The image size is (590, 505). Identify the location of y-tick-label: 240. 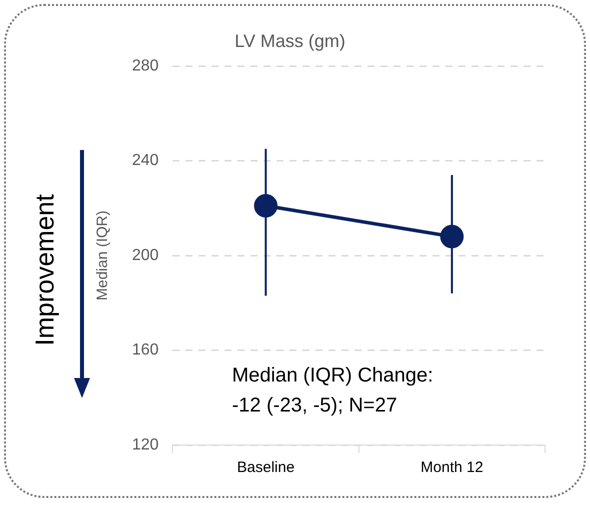
(145, 161).